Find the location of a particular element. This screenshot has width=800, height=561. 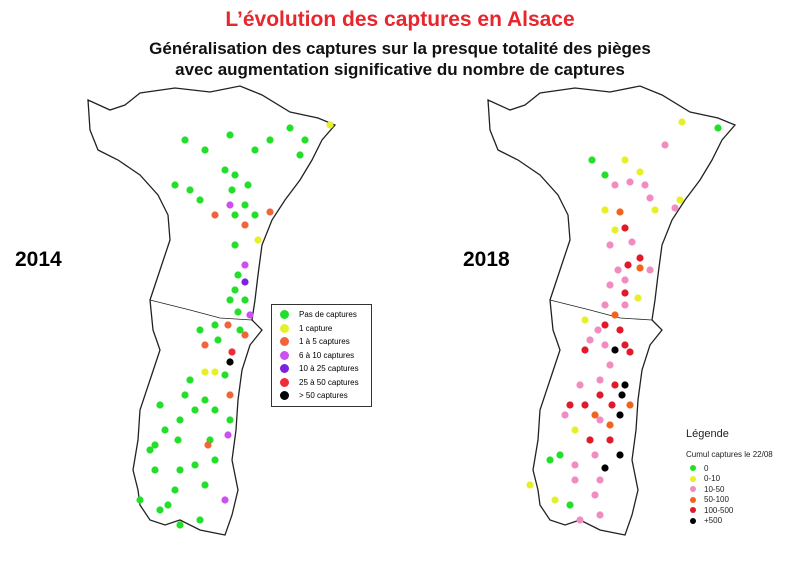

legend-item: 50-100 is located at coordinates (729, 500).